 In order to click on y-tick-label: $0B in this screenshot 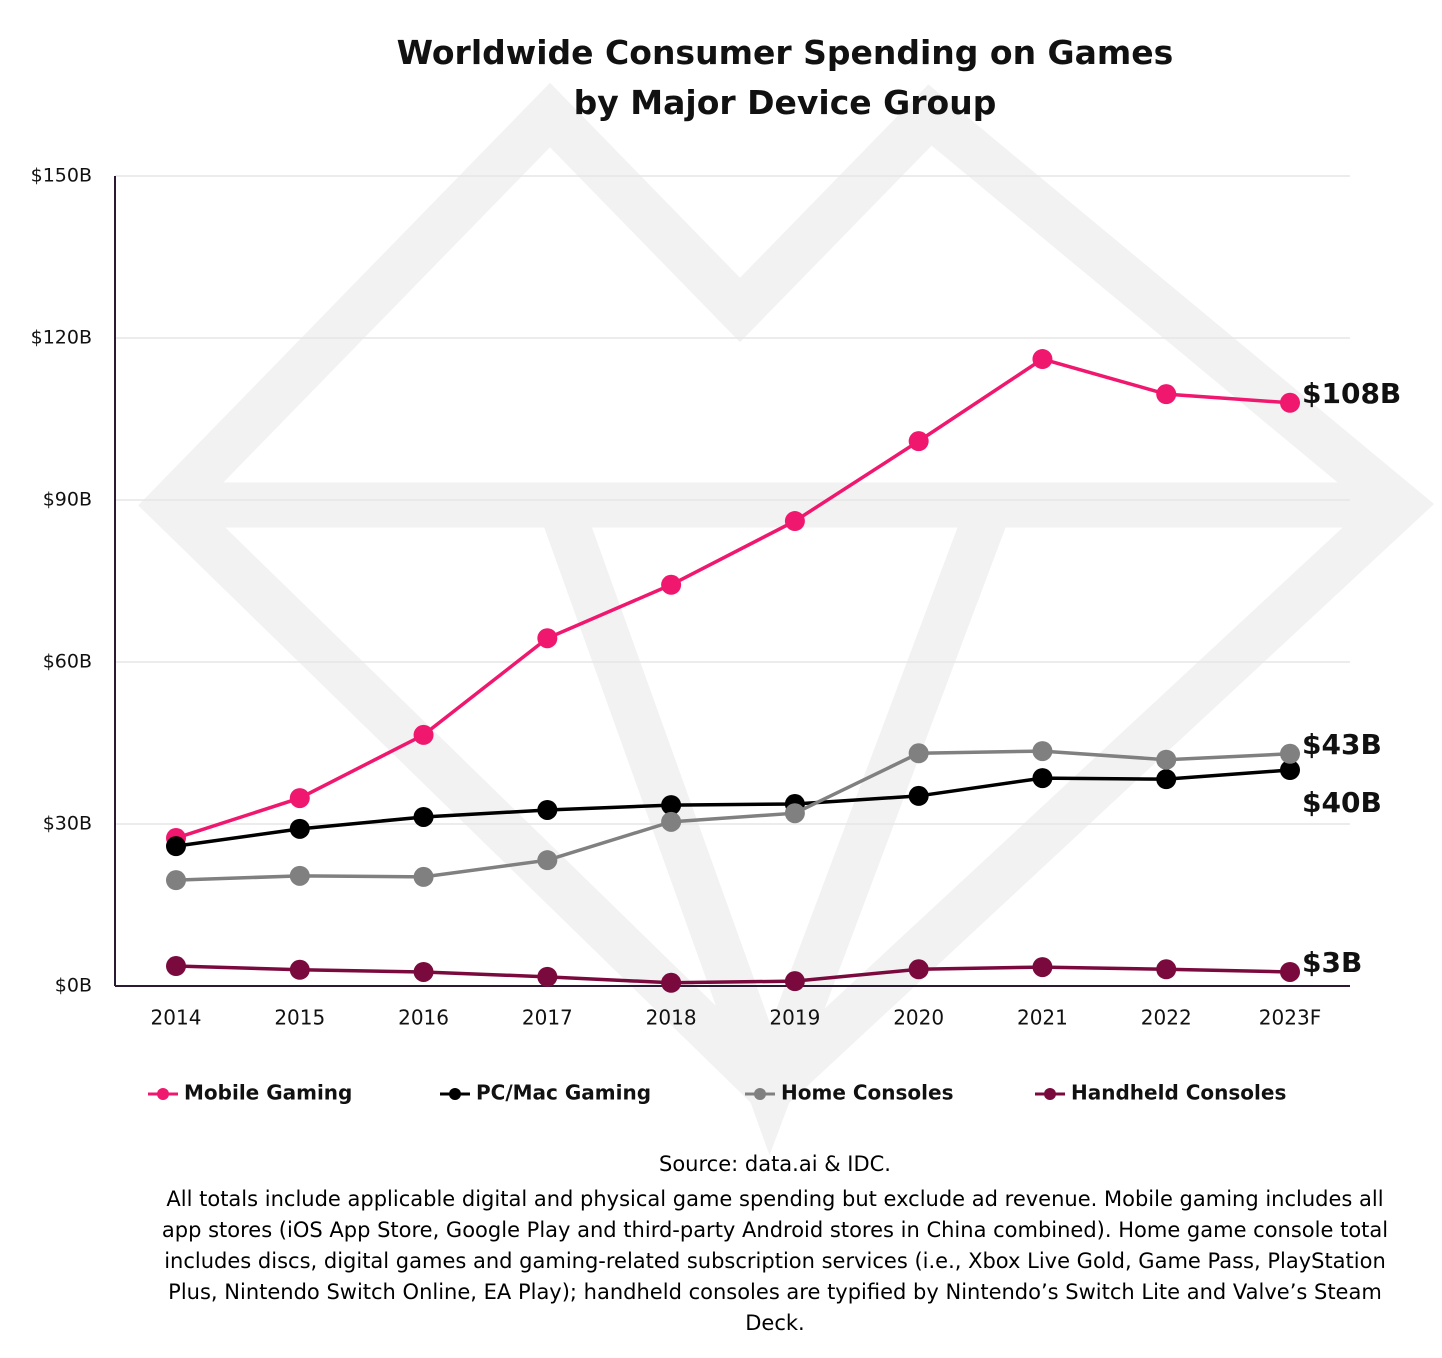, I will do `click(73, 986)`.